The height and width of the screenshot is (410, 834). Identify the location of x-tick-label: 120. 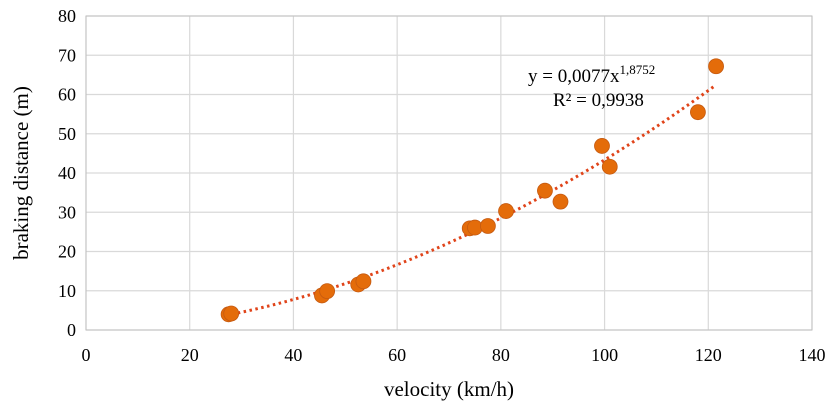
(708, 355).